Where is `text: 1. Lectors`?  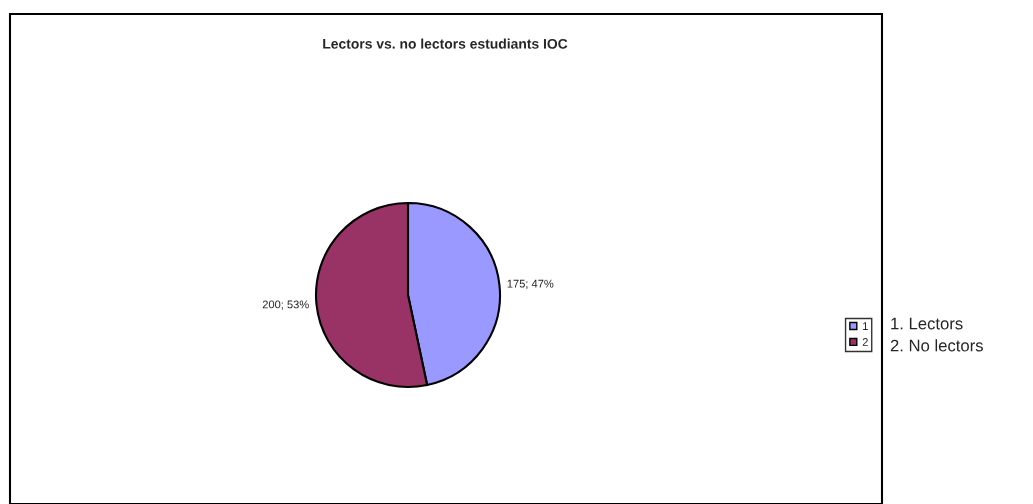
text: 1. Lectors is located at coordinates (927, 323).